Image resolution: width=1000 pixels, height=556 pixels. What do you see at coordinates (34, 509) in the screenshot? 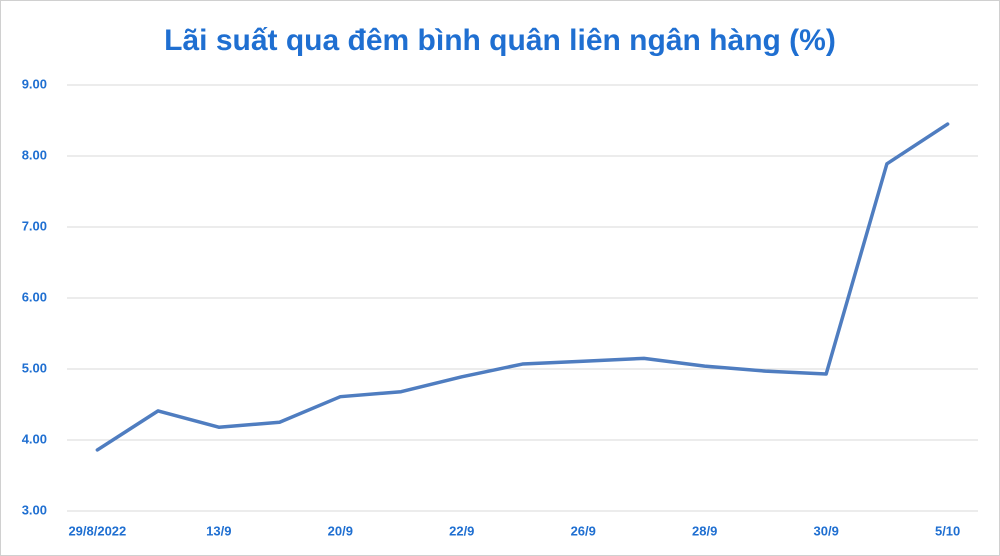
I see `y-tick-label: 3.00` at bounding box center [34, 509].